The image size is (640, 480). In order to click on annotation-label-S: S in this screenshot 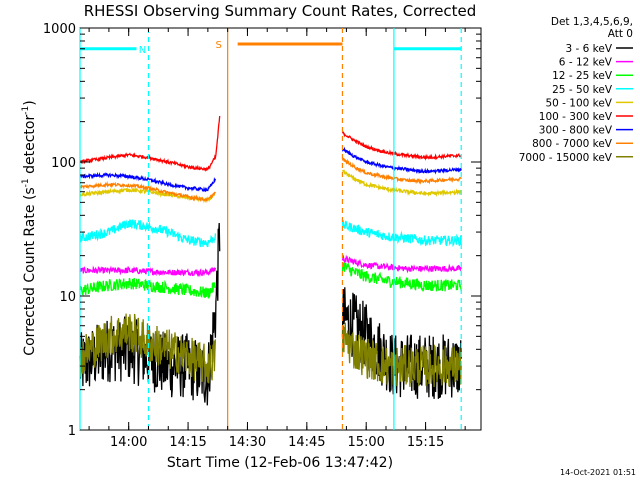, I will do `click(218, 45)`.